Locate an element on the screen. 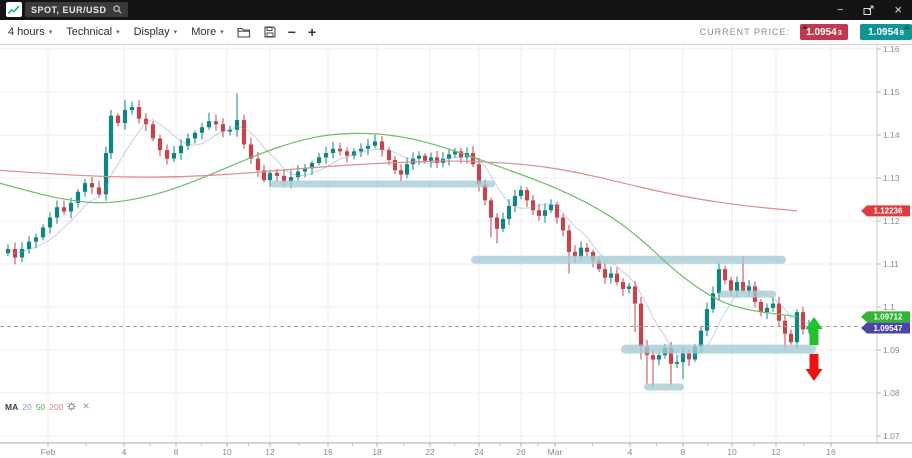 The height and width of the screenshot is (458, 912). close-button: × is located at coordinates (898, 9).